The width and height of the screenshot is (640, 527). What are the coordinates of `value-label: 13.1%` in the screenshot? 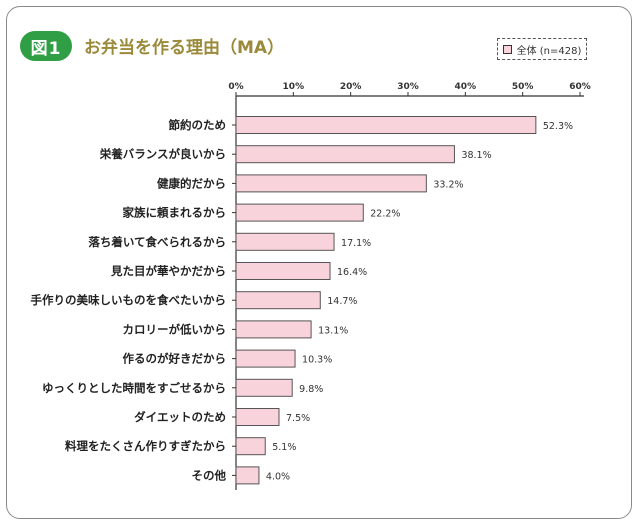 It's located at (333, 330).